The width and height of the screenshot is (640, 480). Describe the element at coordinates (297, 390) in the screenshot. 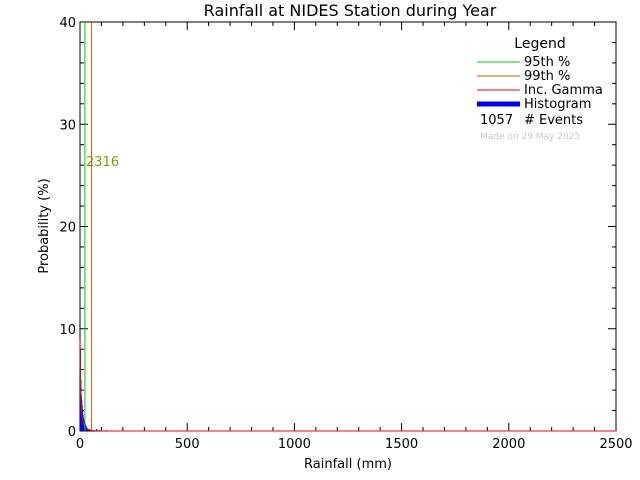

I see `histogram-bars` at that location.